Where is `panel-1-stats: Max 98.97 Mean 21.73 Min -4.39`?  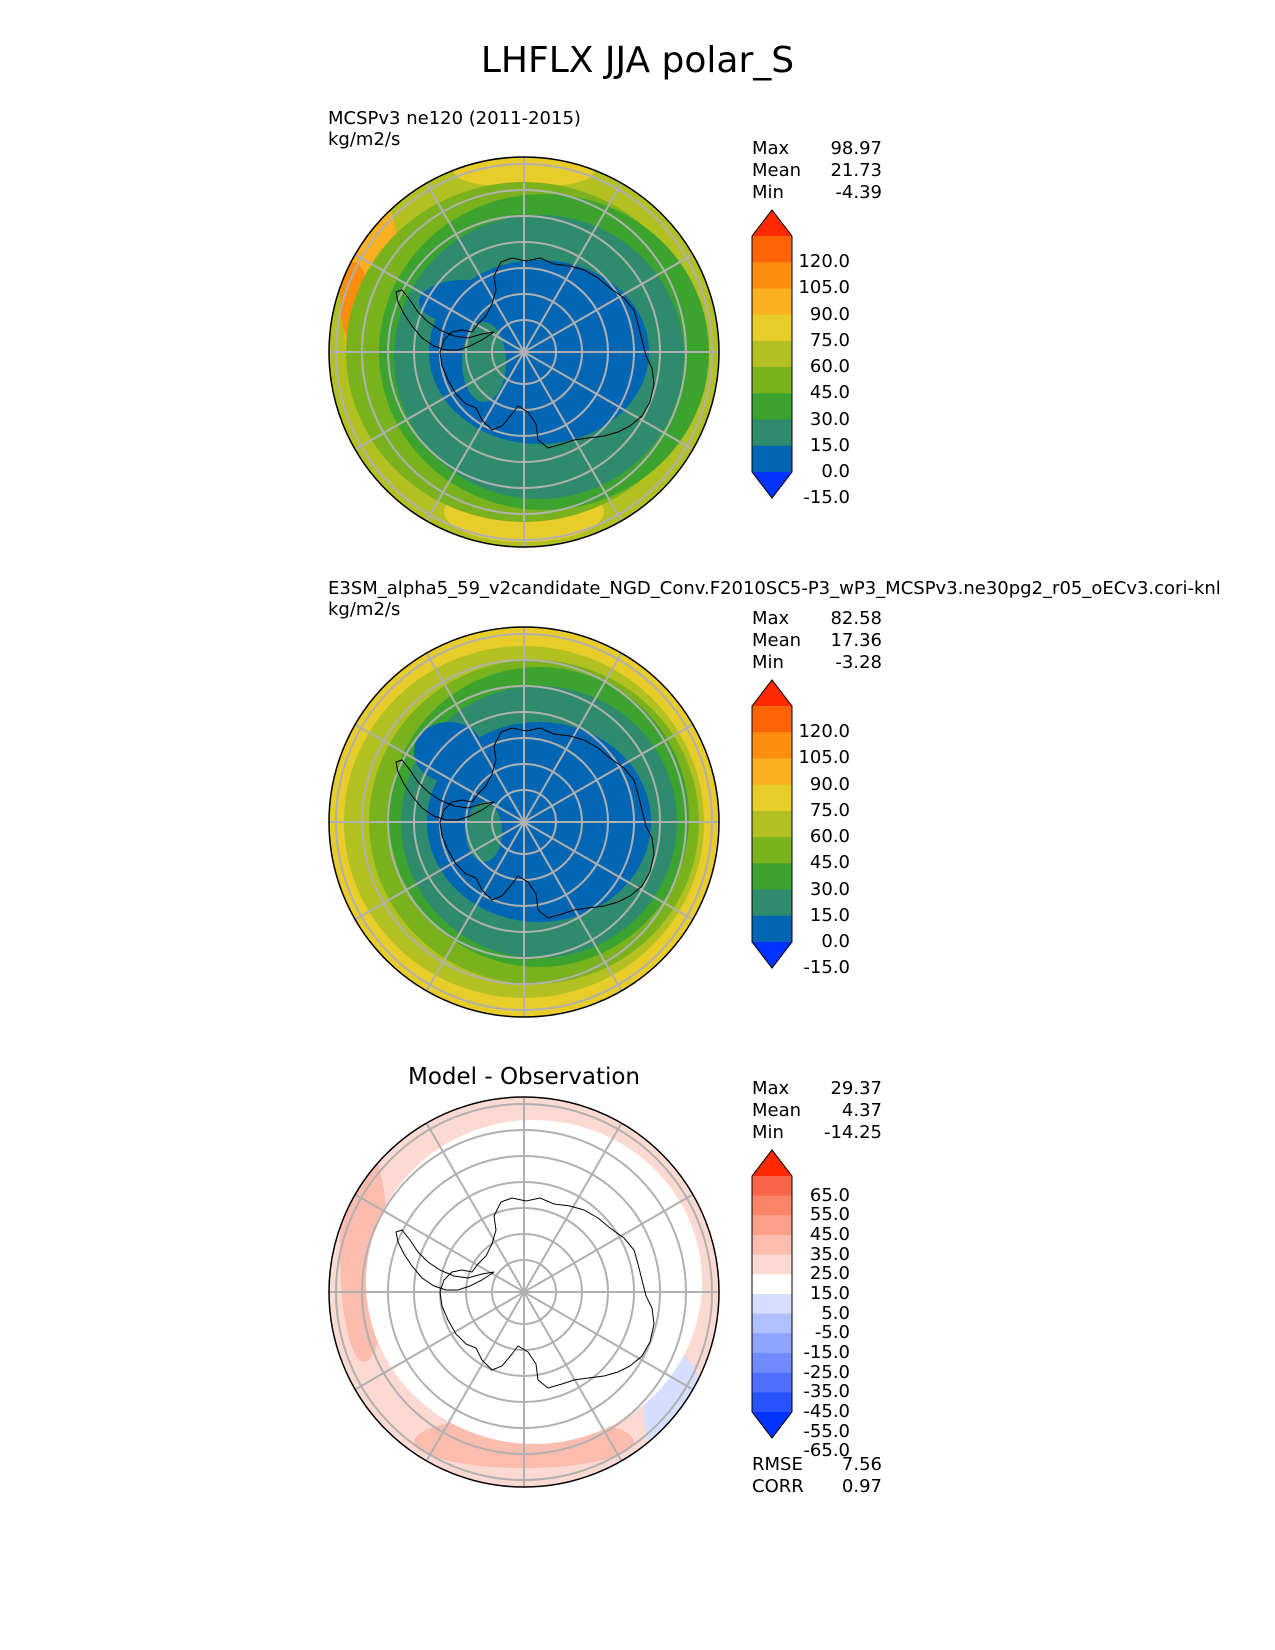 panel-1-stats: Max 98.97 Mean 21.73 Min -4.39 is located at coordinates (817, 171).